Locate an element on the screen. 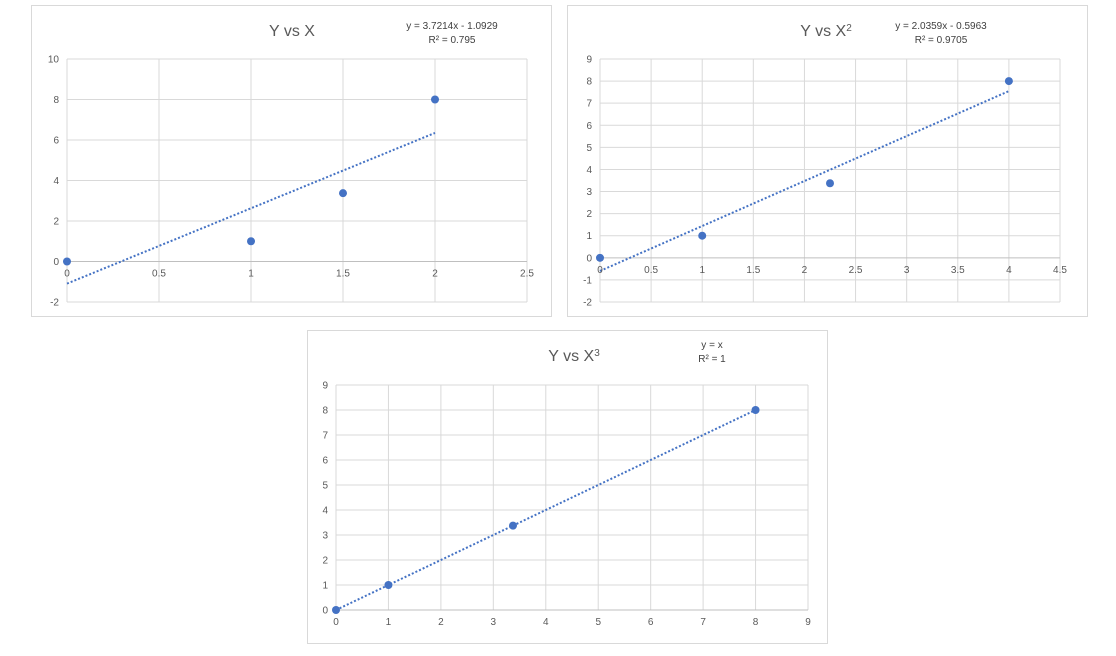  chart-title: Y vs X2 is located at coordinates (826, 32).